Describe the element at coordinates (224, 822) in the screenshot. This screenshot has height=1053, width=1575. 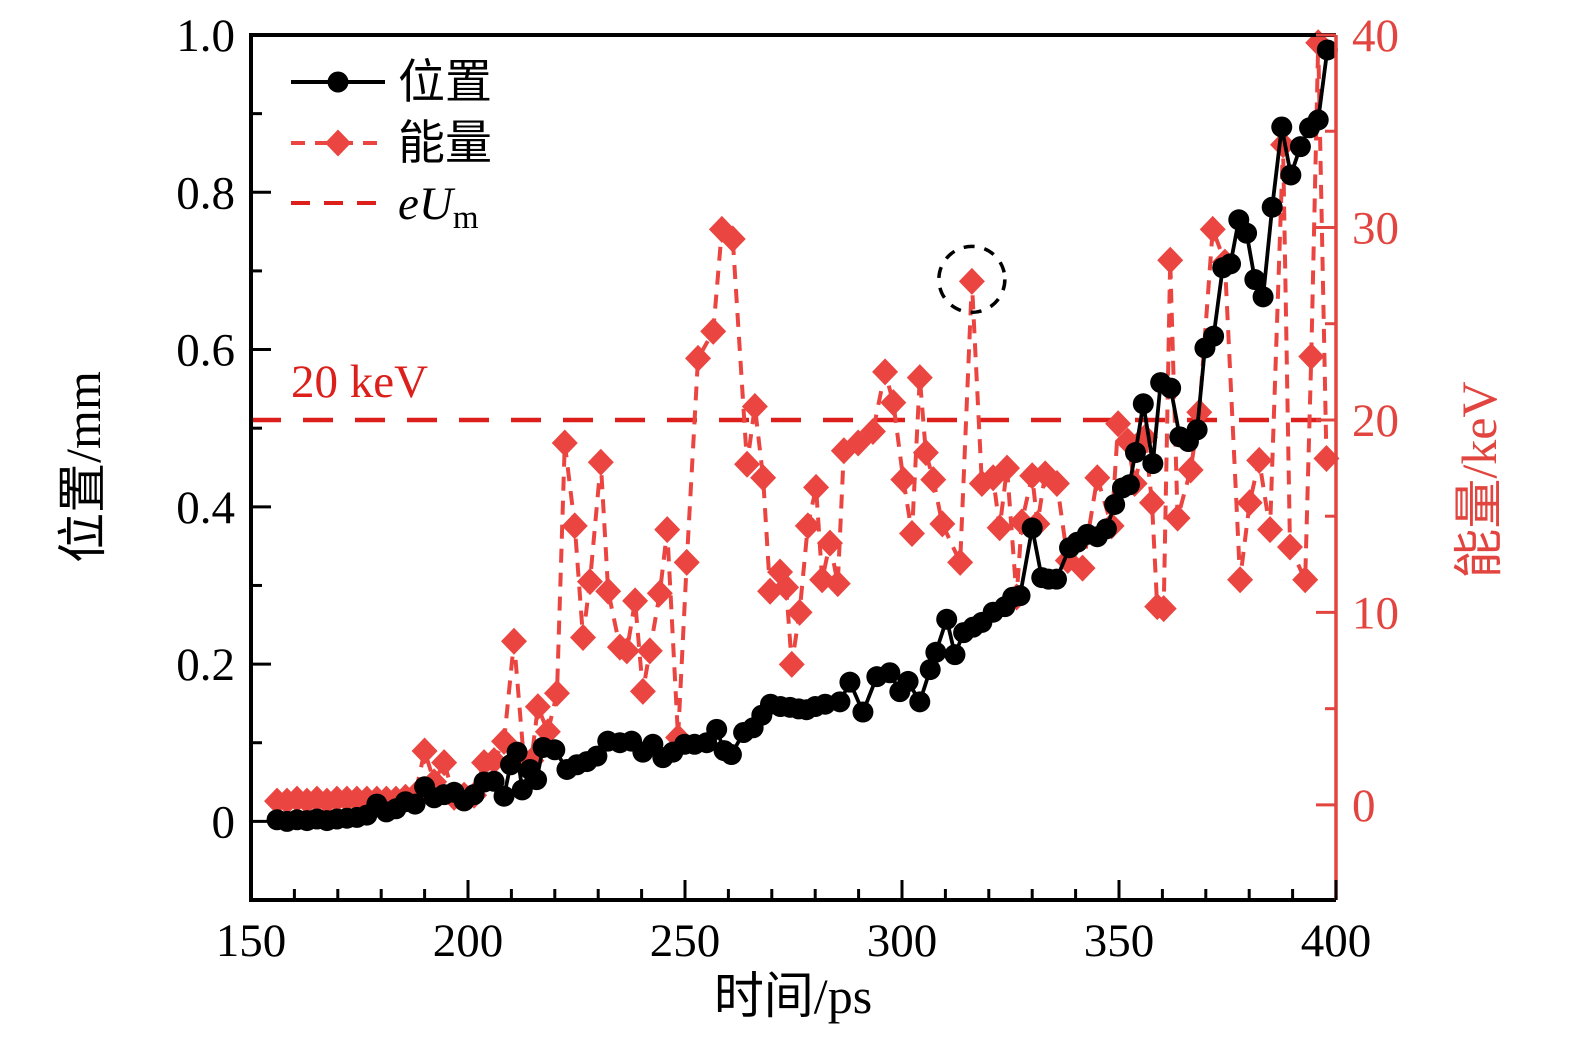
I see `y-left-tick-label: 0` at that location.